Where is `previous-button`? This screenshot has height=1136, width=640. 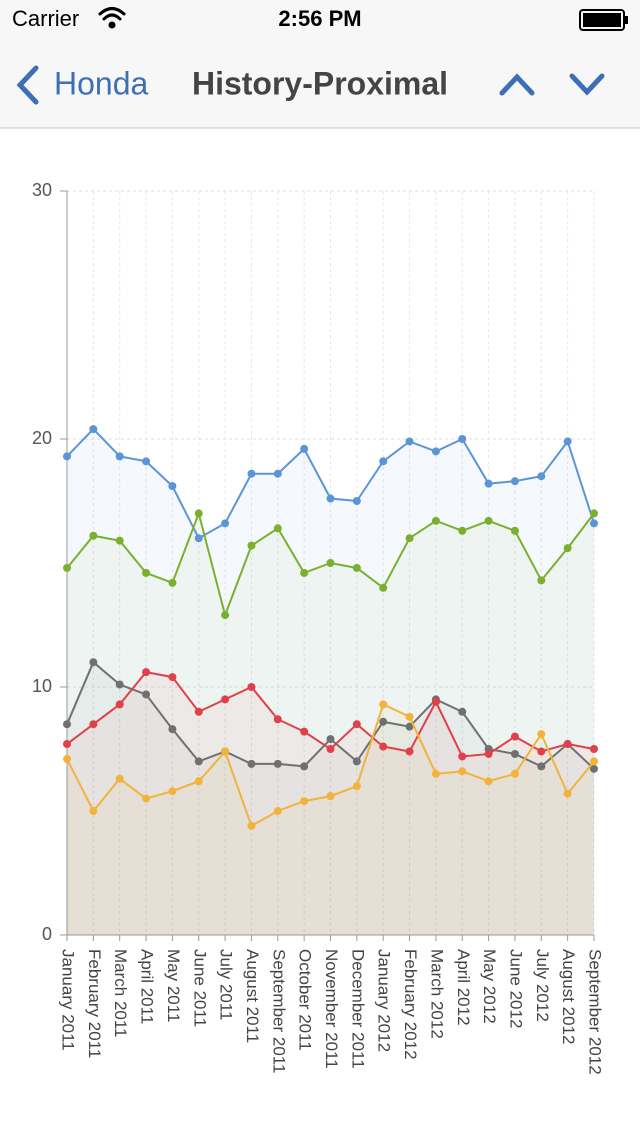
previous-button is located at coordinates (517, 84).